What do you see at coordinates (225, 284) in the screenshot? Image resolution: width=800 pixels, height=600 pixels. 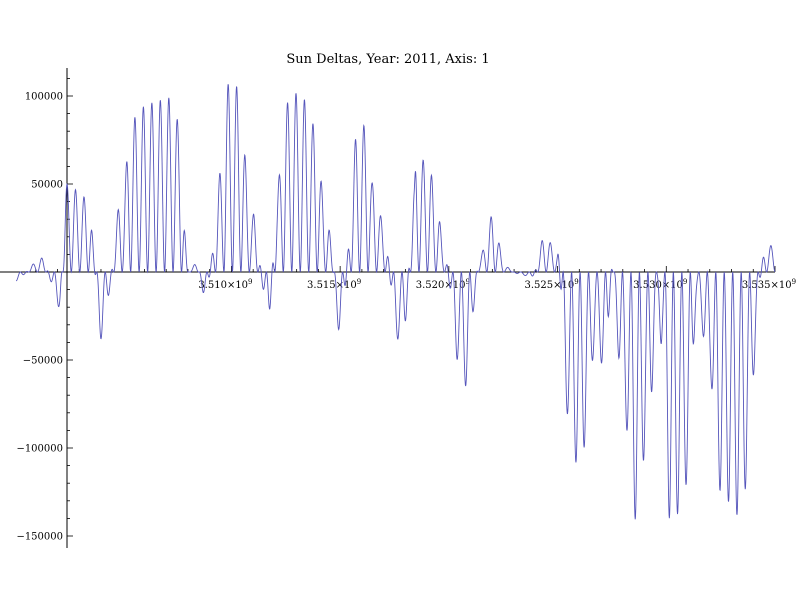 I see `x-tick-label: 3.510×109` at bounding box center [225, 284].